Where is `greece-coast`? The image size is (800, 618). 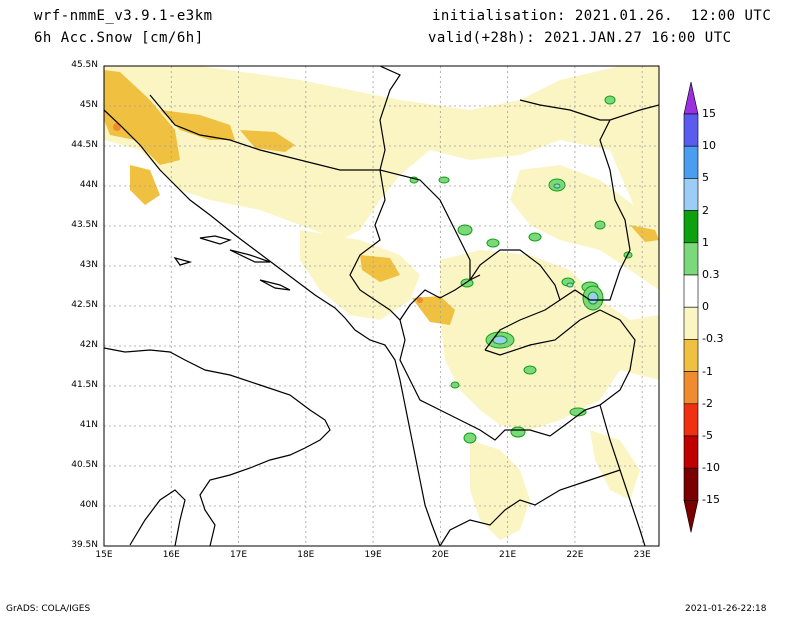 greece-coast is located at coordinates (530, 507).